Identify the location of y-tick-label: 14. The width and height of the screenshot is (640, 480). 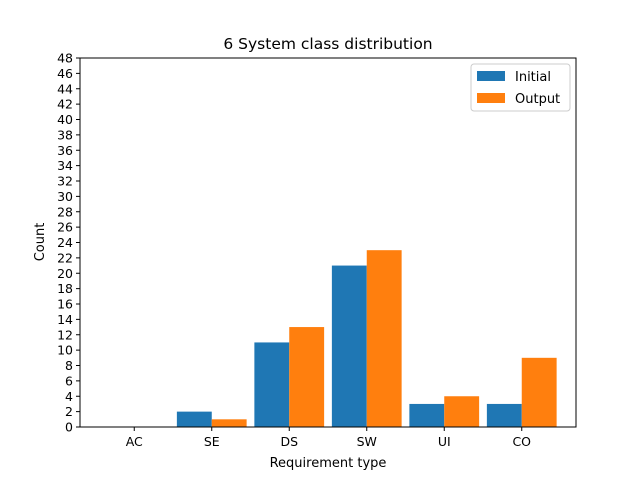
(65, 319).